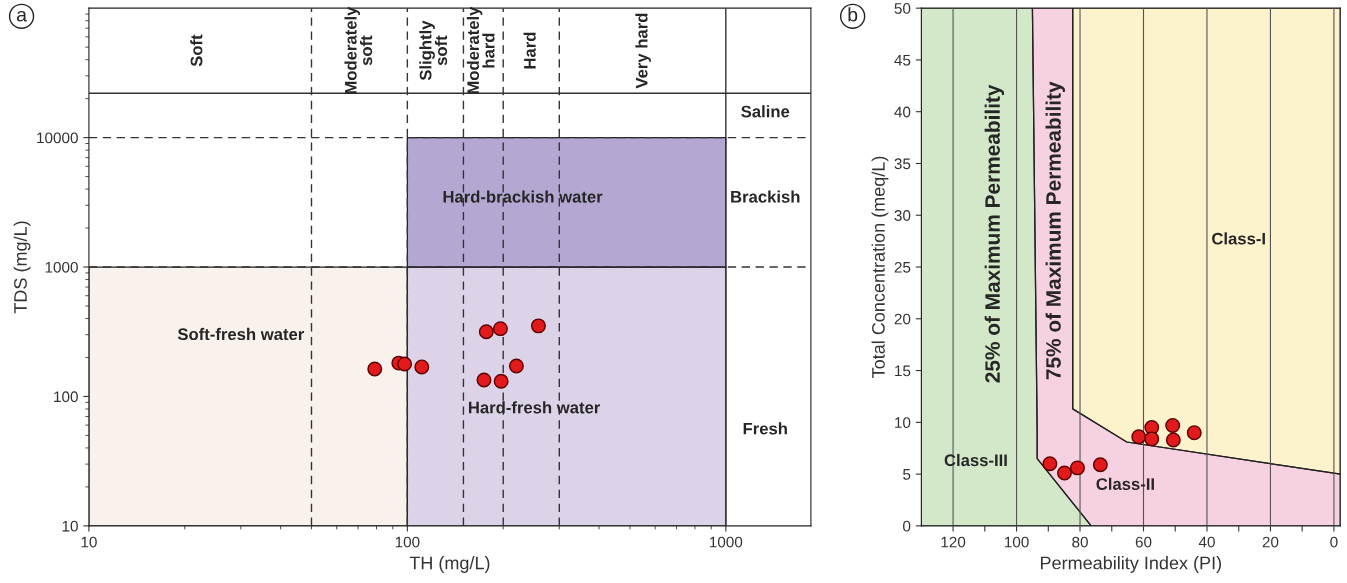 This screenshot has height=583, width=1347. What do you see at coordinates (907, 526) in the screenshot?
I see `y-tick-label: 0` at bounding box center [907, 526].